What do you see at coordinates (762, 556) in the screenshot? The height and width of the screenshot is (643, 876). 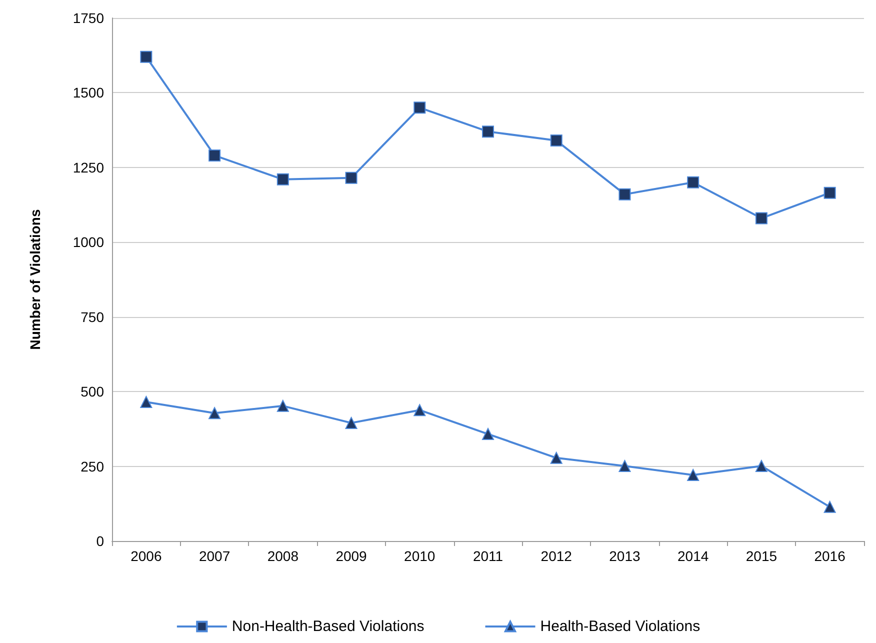 I see `x-tick-label: 2015` at bounding box center [762, 556].